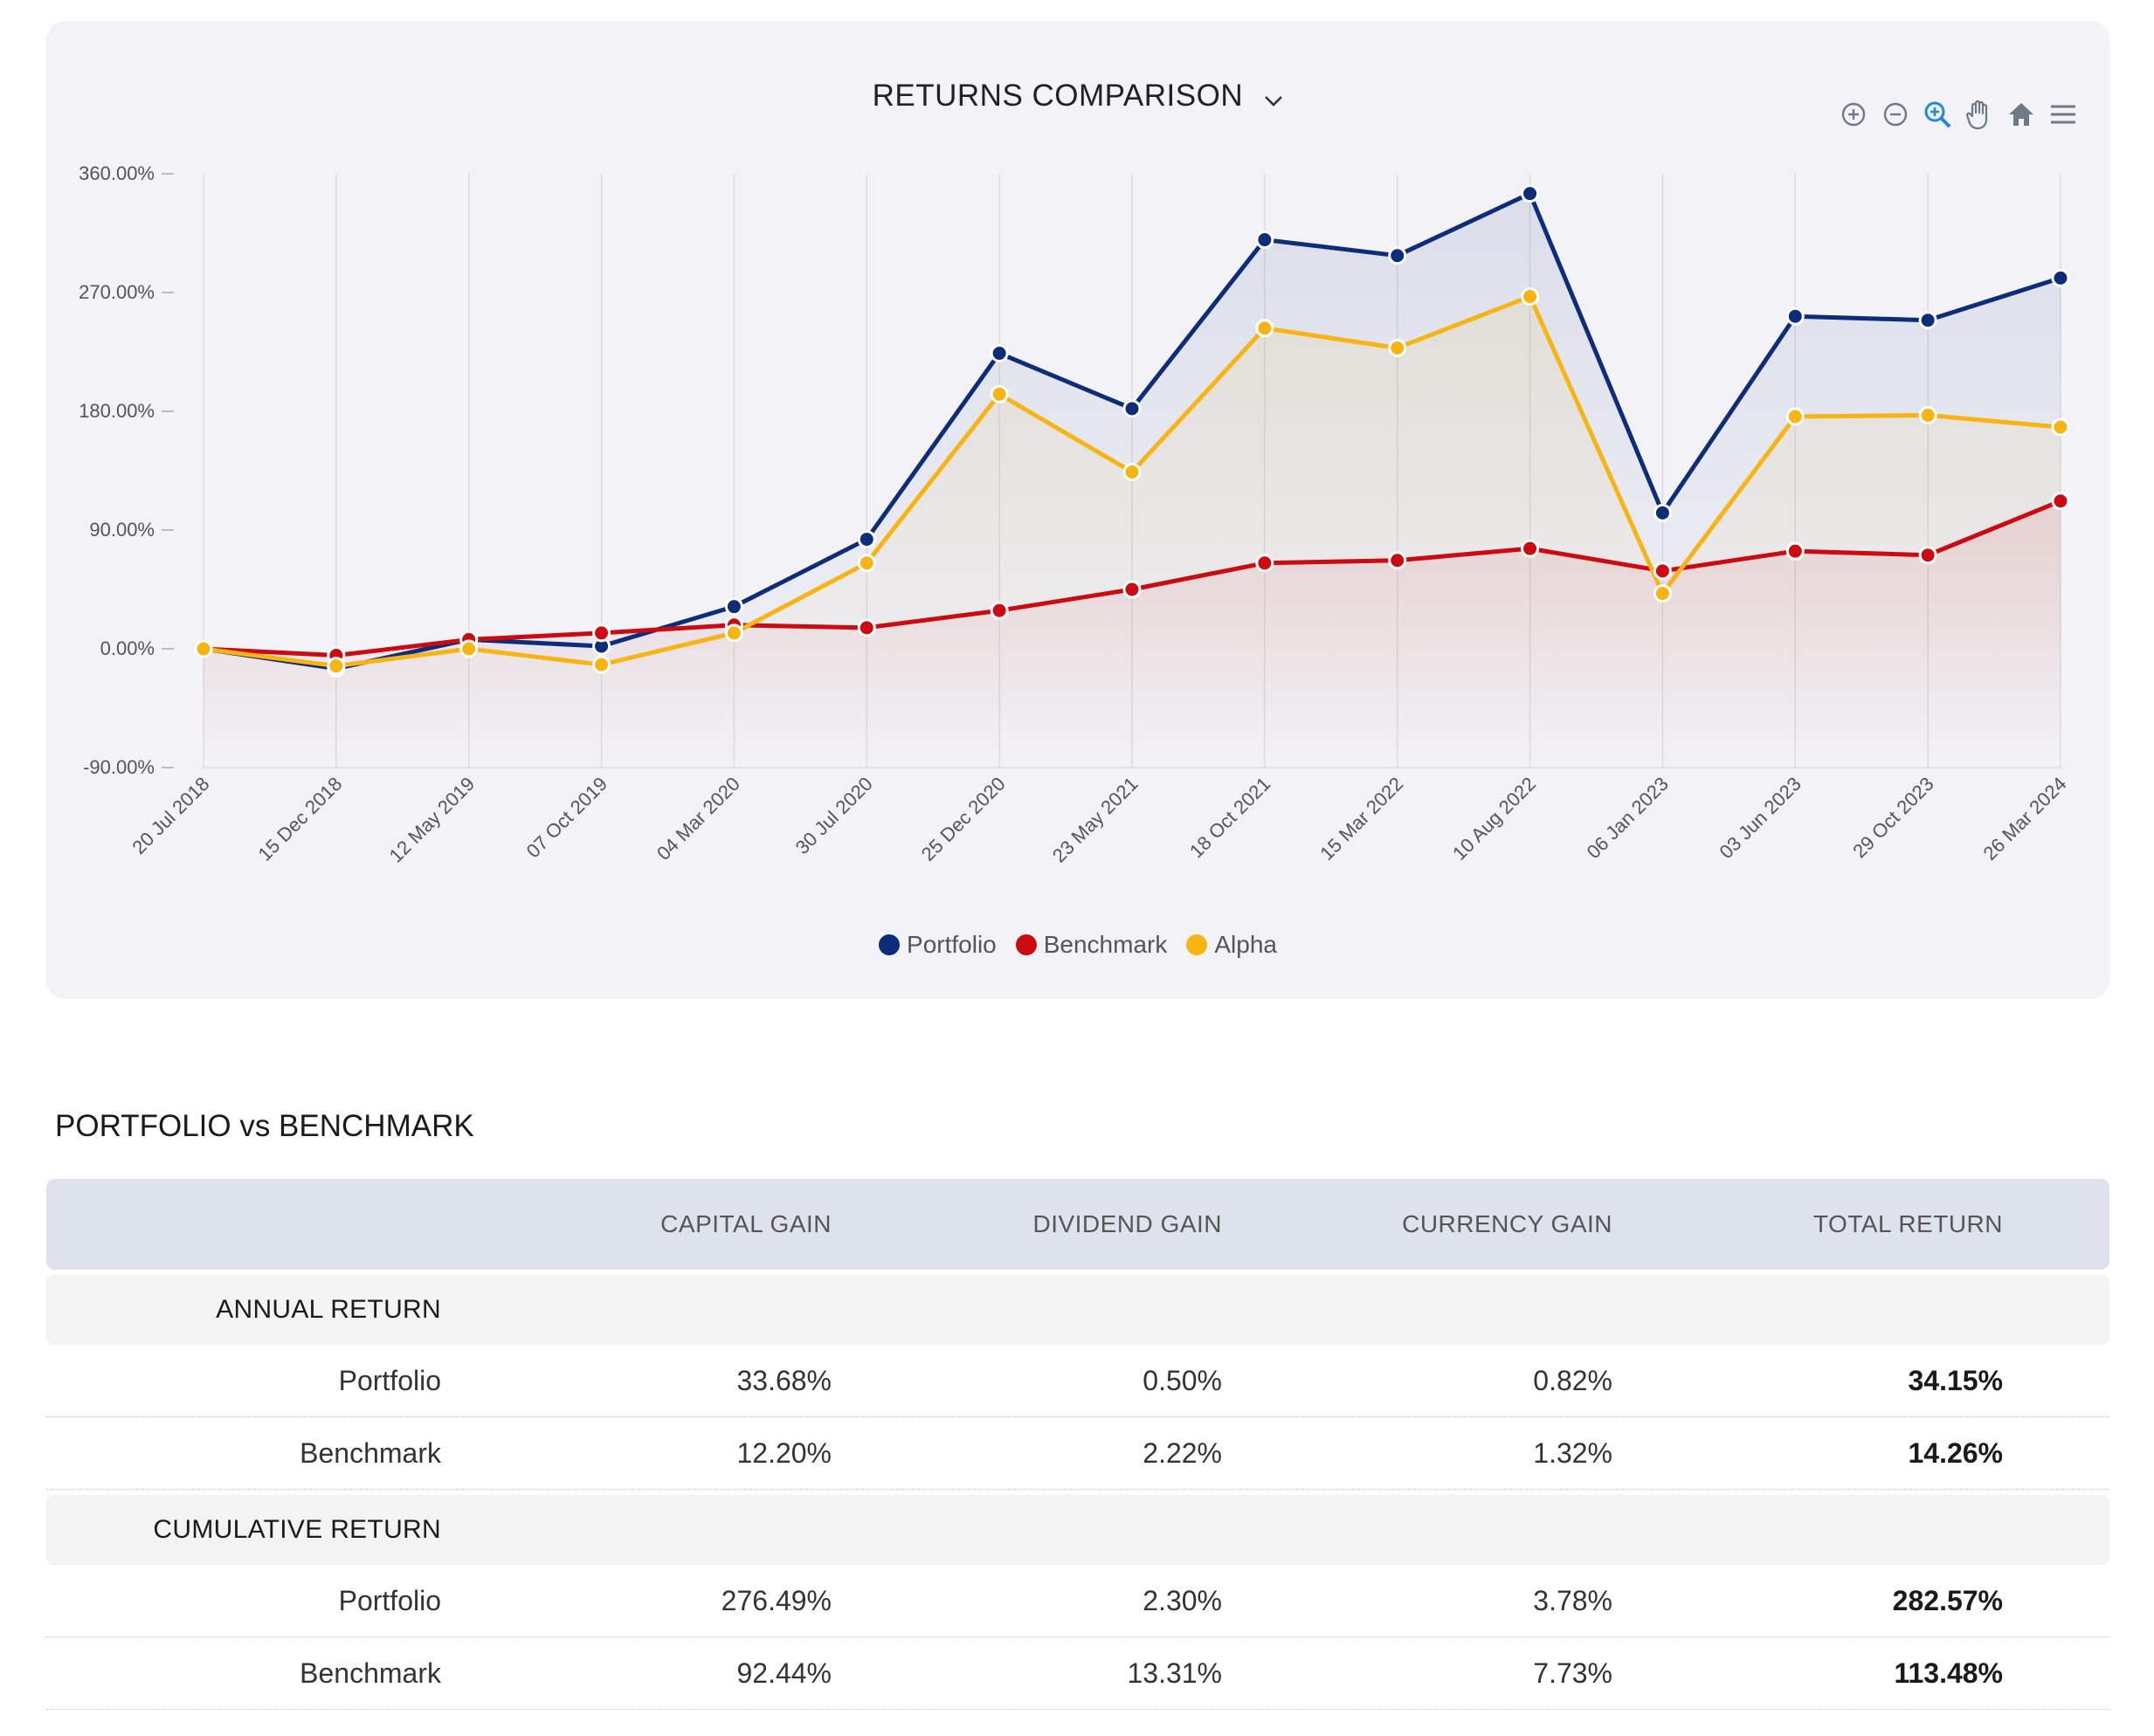 This screenshot has height=1736, width=2154. What do you see at coordinates (119, 767) in the screenshot?
I see `y-tick-label: -90.00%` at bounding box center [119, 767].